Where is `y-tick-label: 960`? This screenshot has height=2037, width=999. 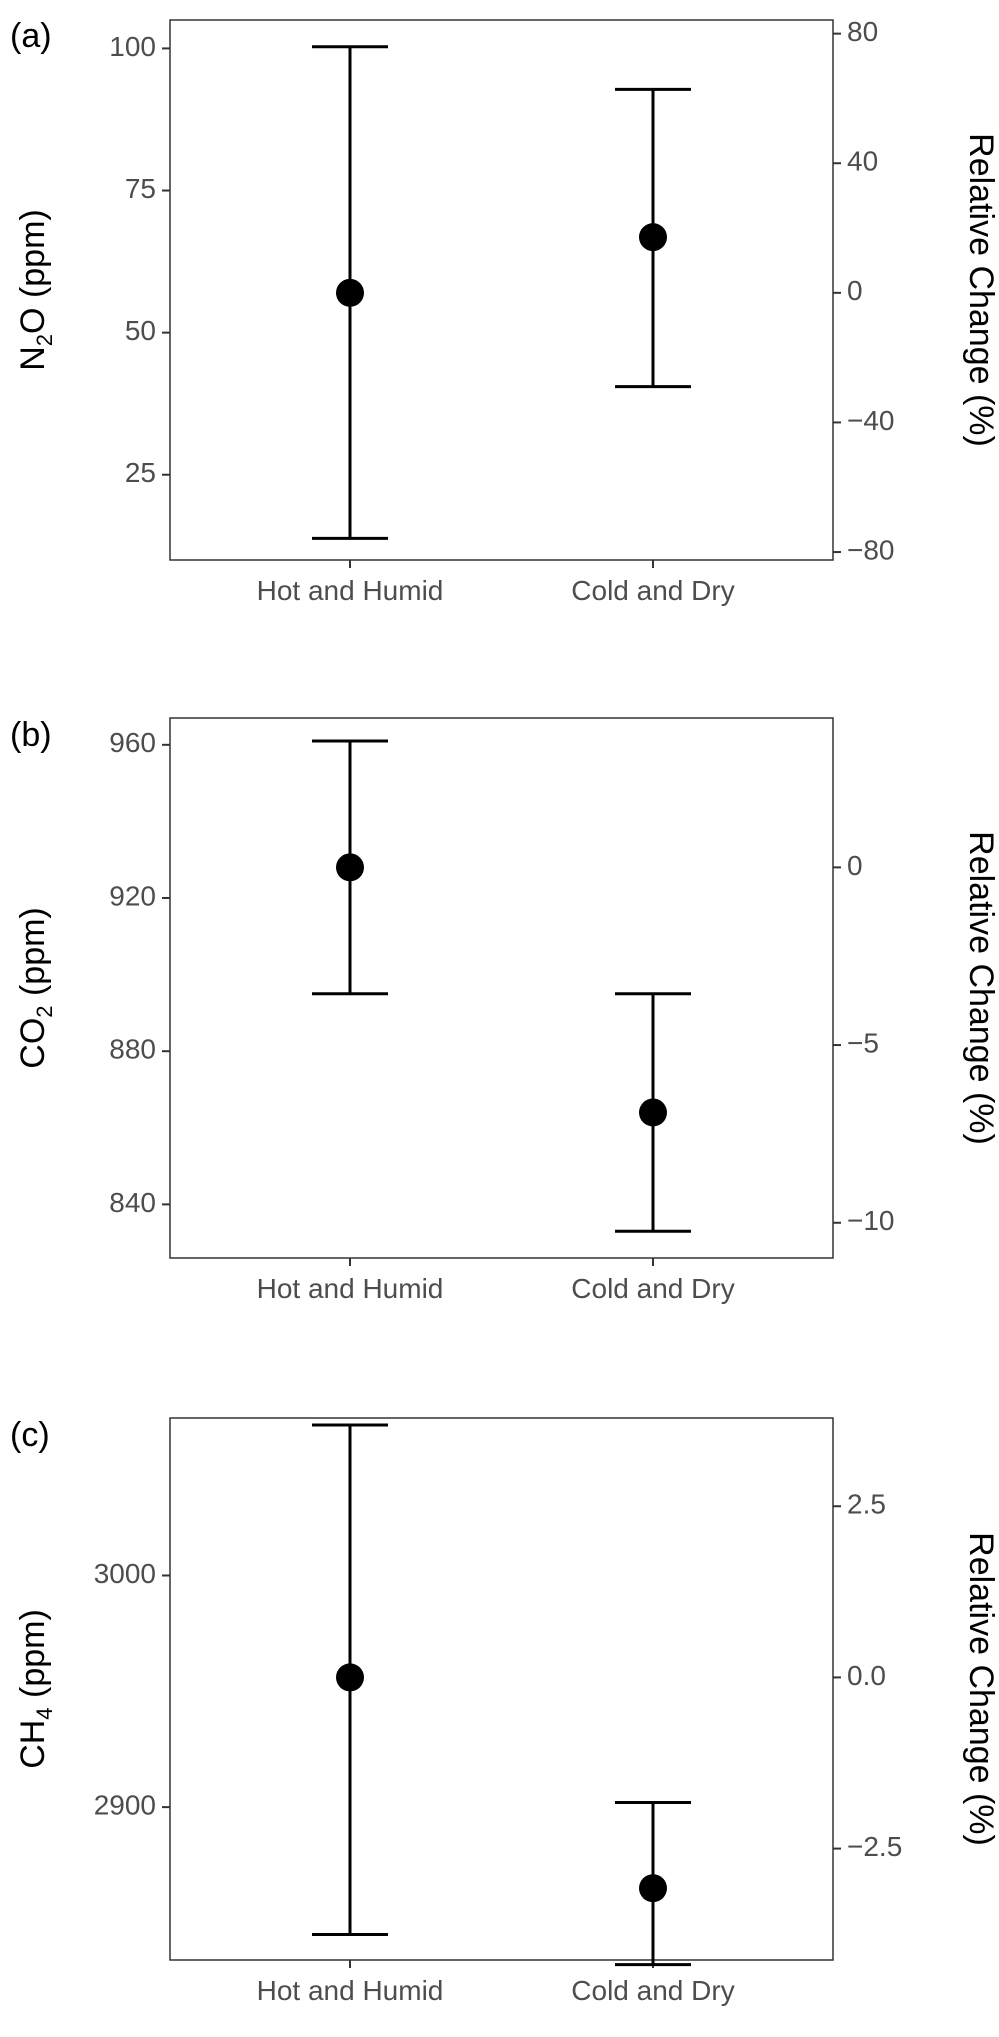 y-tick-label: 960 is located at coordinates (132, 742).